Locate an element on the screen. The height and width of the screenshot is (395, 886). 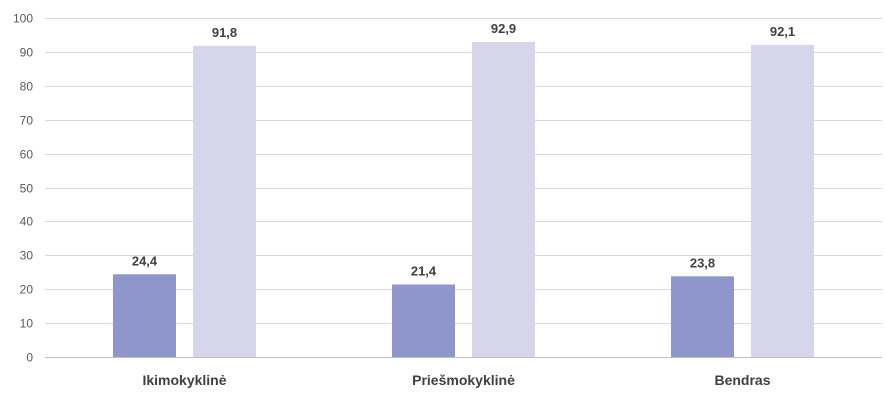
y-tick-label: 100 is located at coordinates (23, 19).